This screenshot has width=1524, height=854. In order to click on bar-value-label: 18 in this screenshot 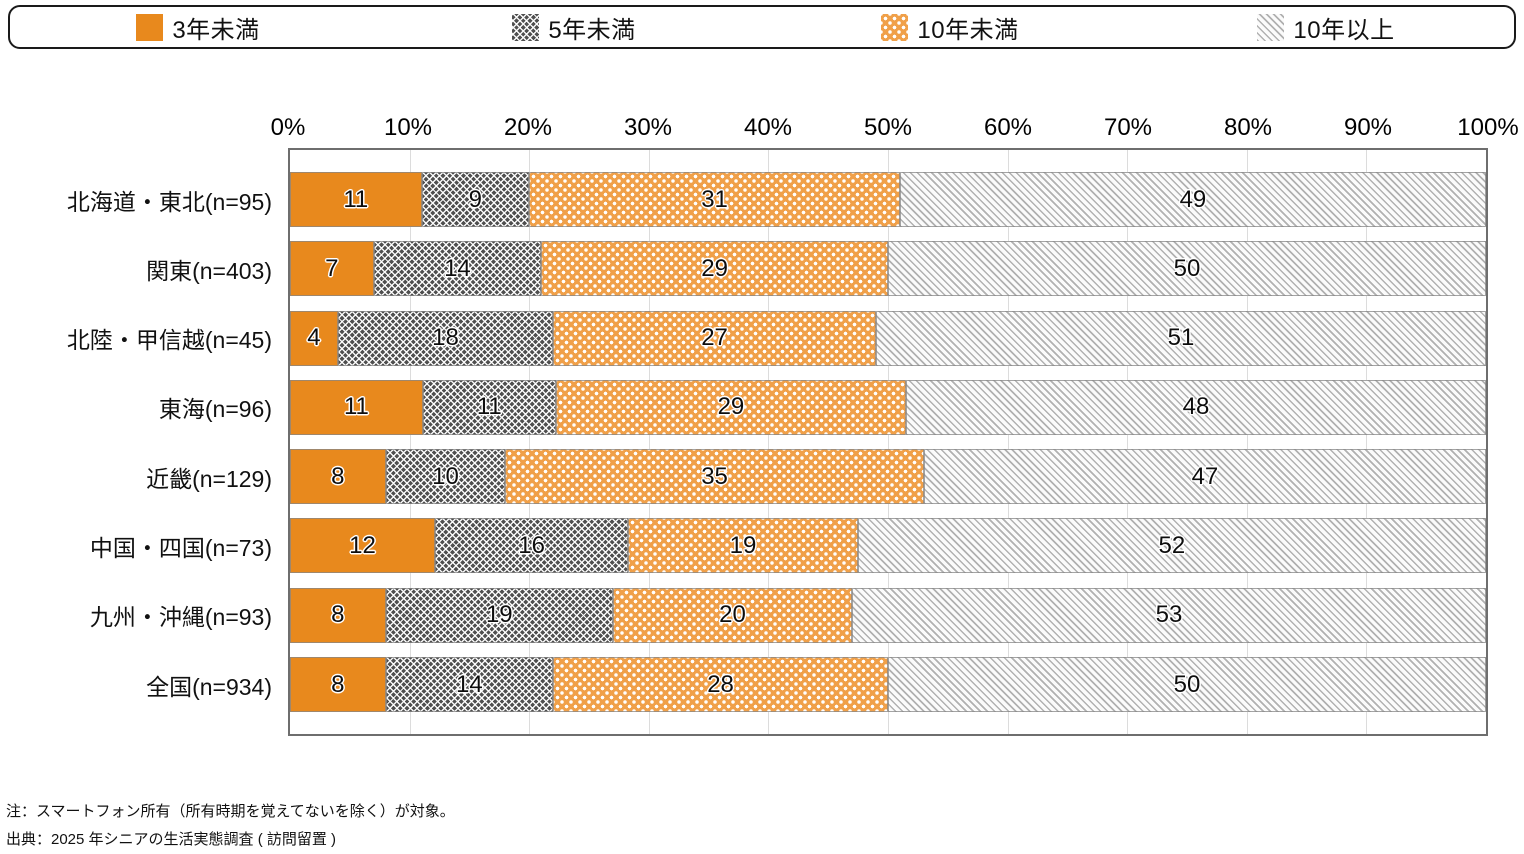, I will do `click(445, 338)`.